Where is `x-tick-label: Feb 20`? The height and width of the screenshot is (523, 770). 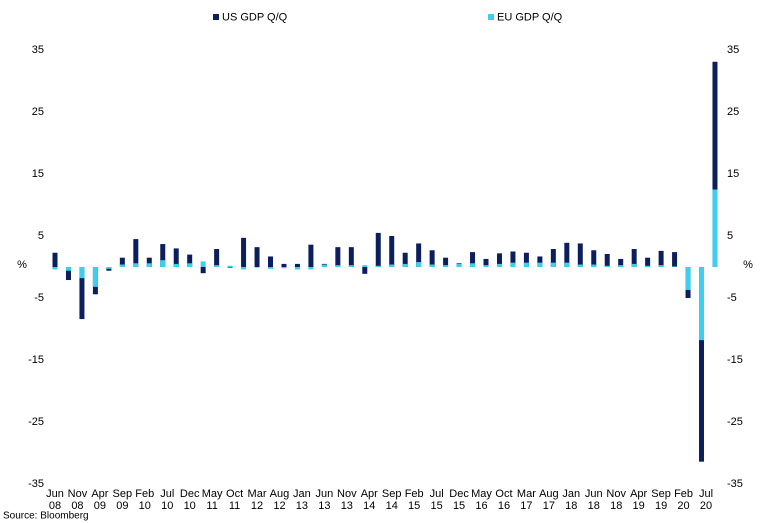 x-tick-label: Feb 20 is located at coordinates (684, 500).